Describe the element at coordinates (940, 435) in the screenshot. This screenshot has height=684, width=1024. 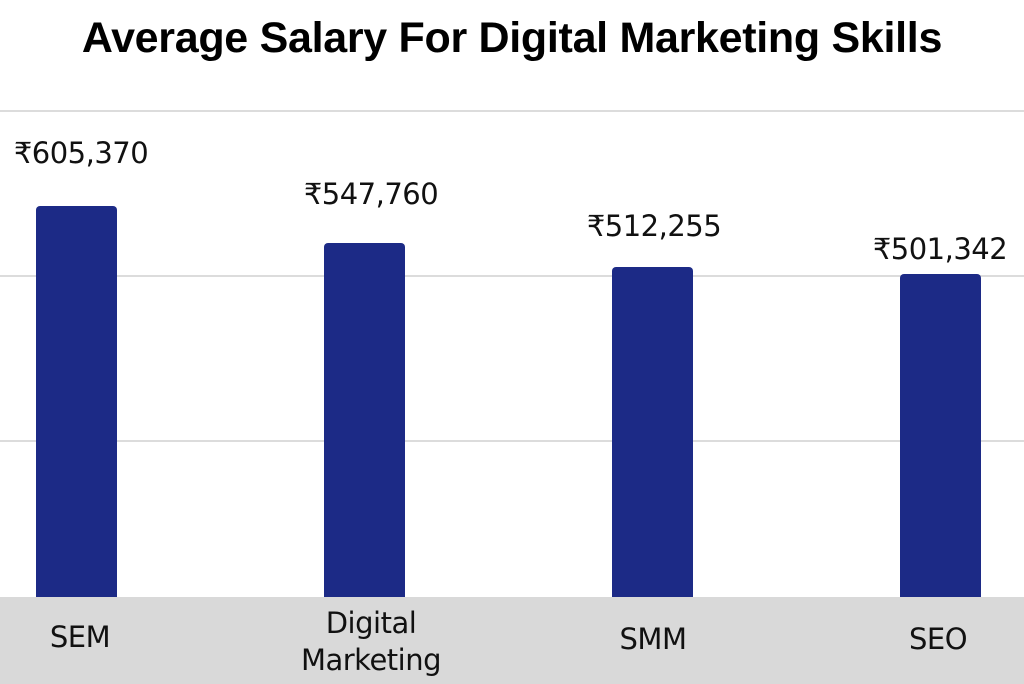
I see `bar-seo` at that location.